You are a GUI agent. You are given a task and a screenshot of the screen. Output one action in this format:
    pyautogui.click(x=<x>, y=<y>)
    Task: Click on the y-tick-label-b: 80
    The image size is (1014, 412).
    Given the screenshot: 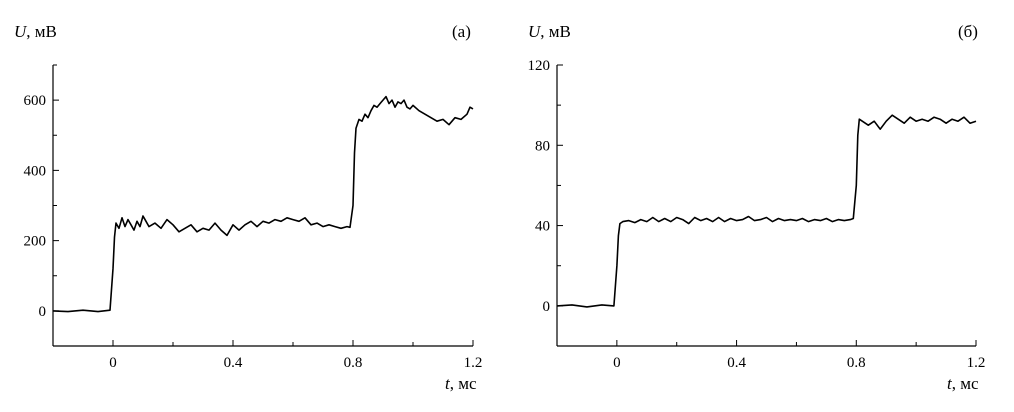 What is the action you would take?
    pyautogui.click(x=542, y=146)
    